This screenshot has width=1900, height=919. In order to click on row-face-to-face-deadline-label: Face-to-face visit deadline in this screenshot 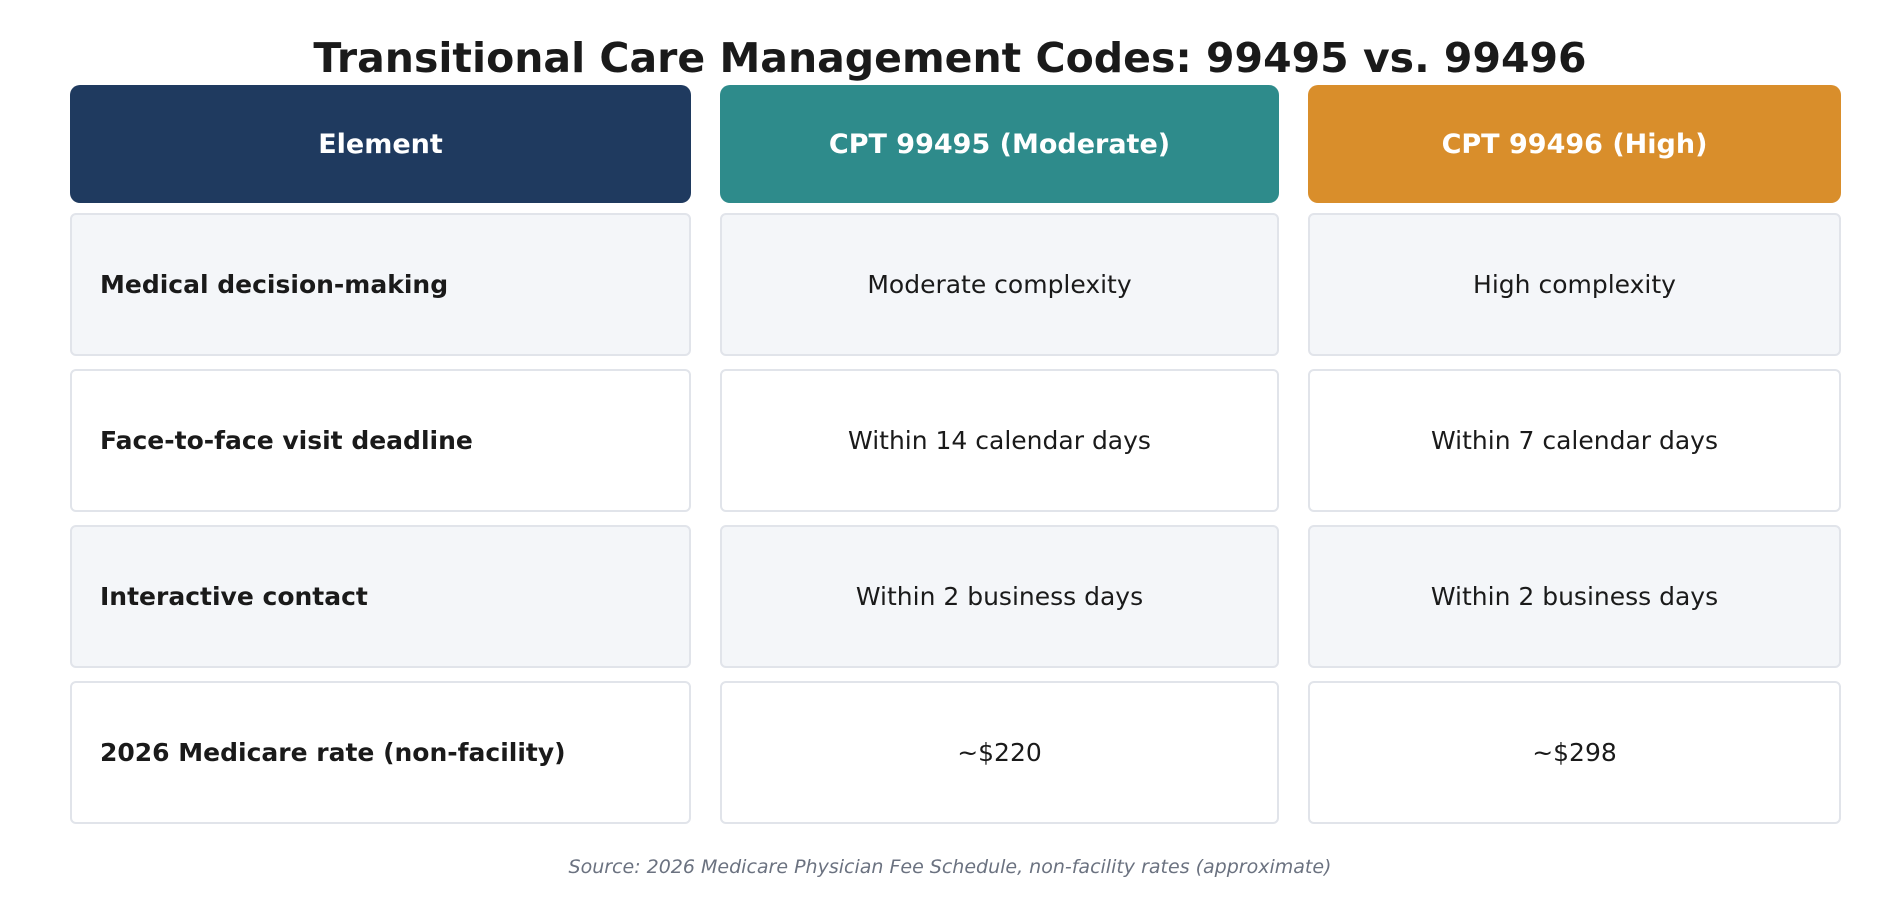, I will do `click(380, 440)`.